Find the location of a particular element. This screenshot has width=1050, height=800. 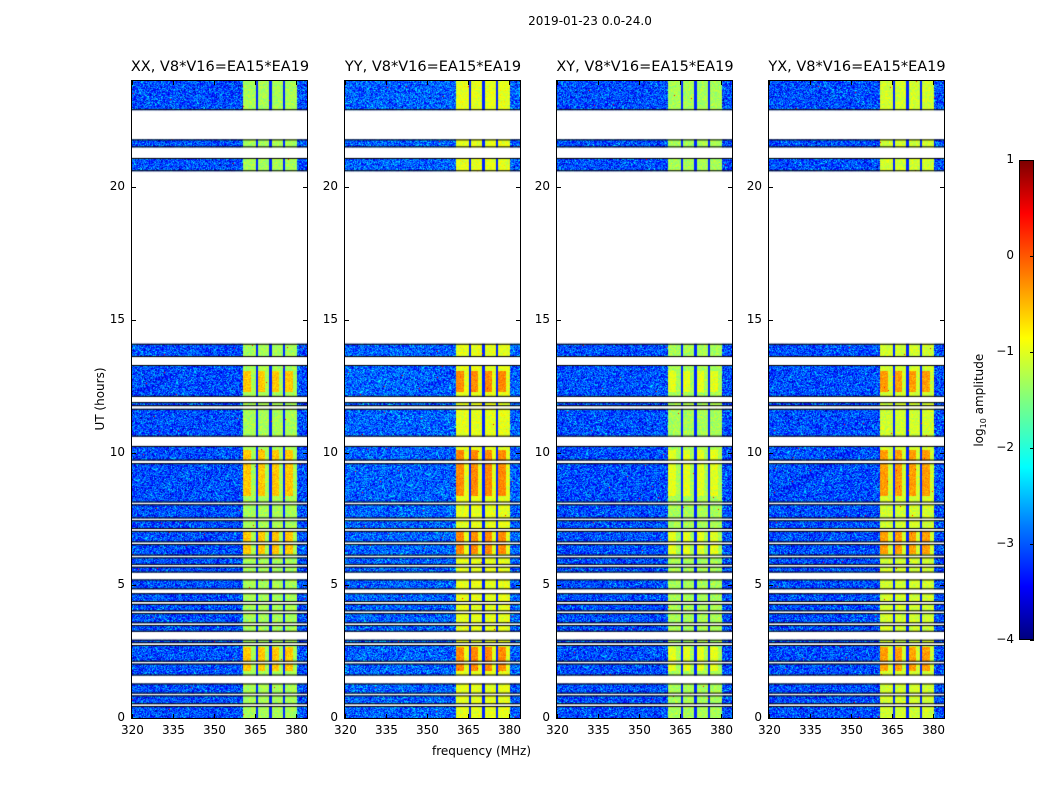

panel-title: YX, V8*V16=EA15*EA19 is located at coordinates (857, 67).